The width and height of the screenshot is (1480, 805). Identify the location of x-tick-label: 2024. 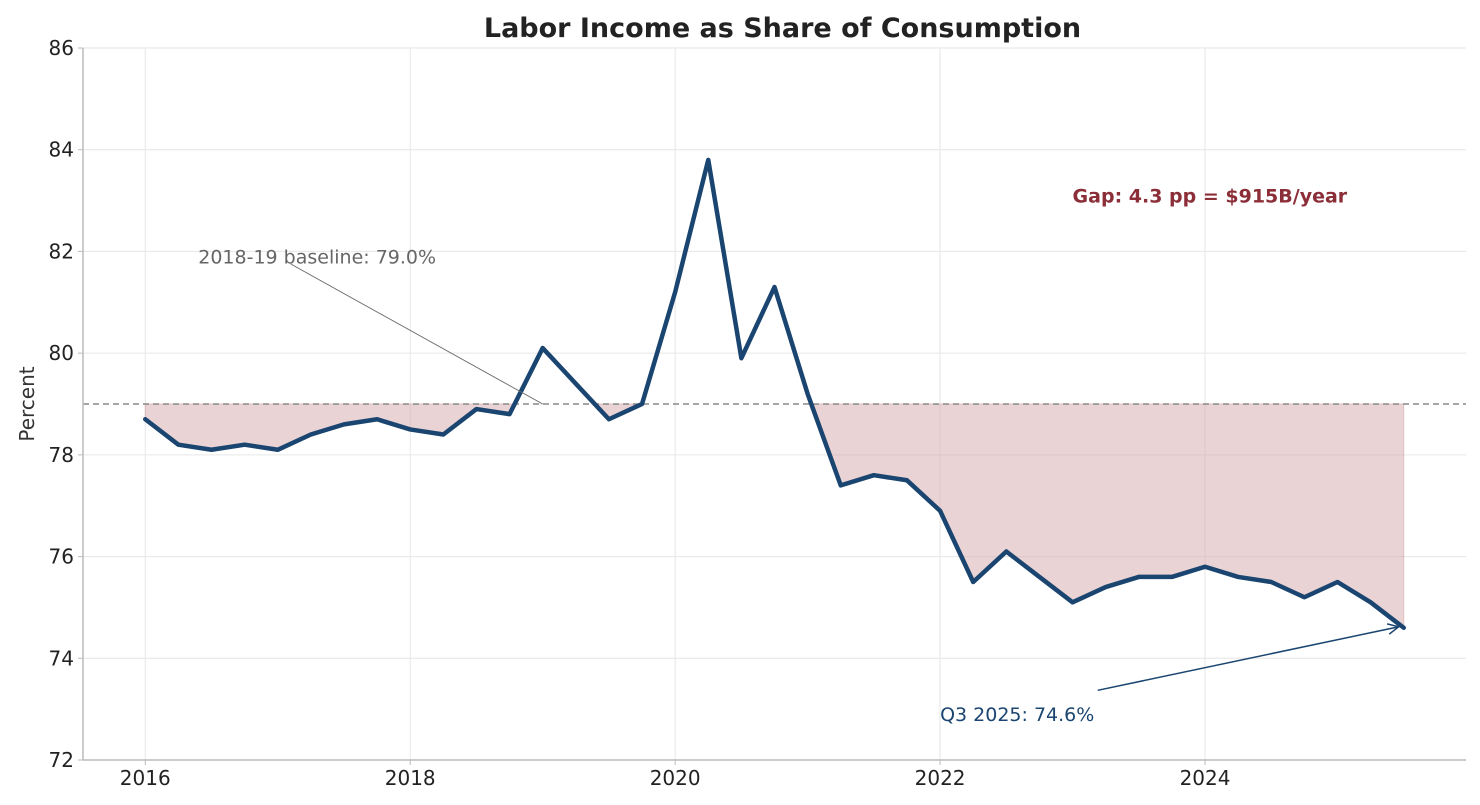
(1205, 778).